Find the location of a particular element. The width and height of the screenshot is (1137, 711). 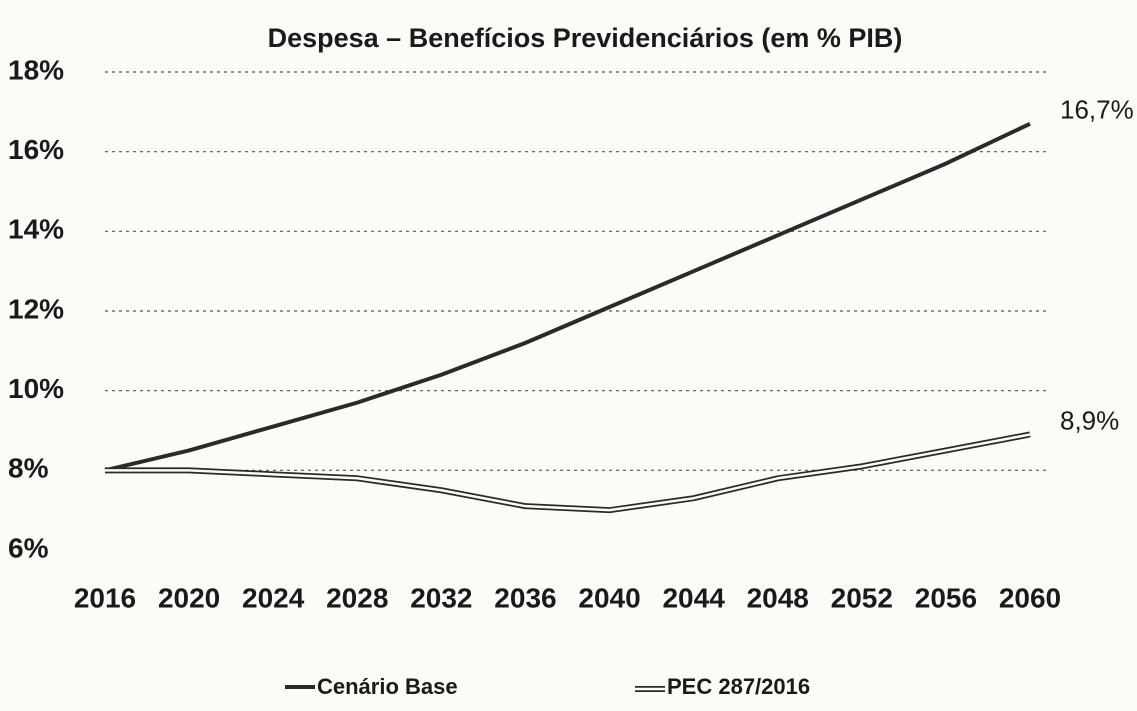

x-tick-label: 2056 is located at coordinates (946, 597).